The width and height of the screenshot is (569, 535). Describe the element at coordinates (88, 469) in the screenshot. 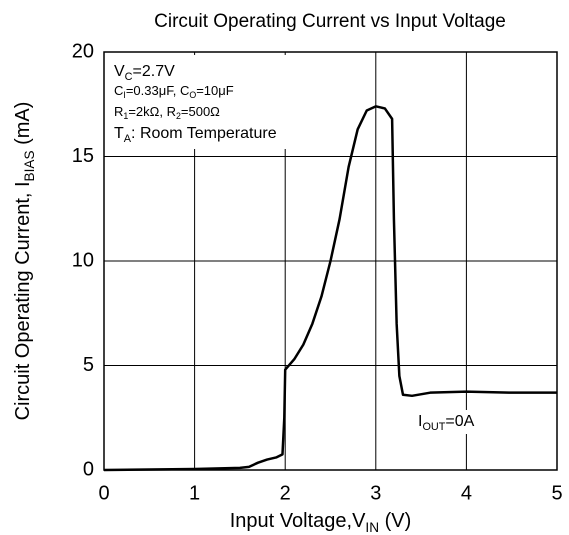

I see `y-tick-label: 0` at that location.